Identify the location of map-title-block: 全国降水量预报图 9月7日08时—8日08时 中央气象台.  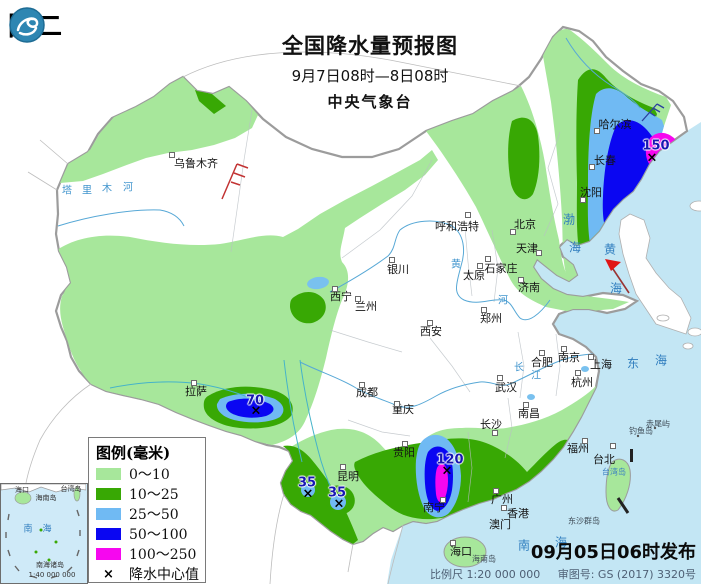
(370, 71).